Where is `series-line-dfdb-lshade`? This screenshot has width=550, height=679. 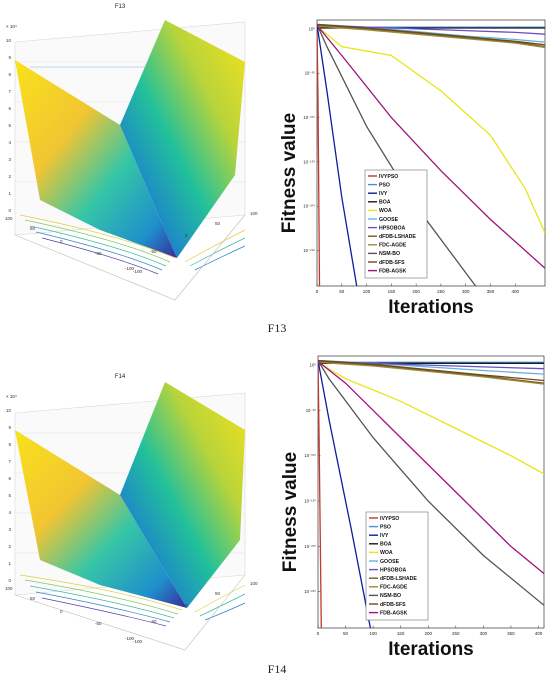
series-line-dfdb-lshade is located at coordinates (431, 372).